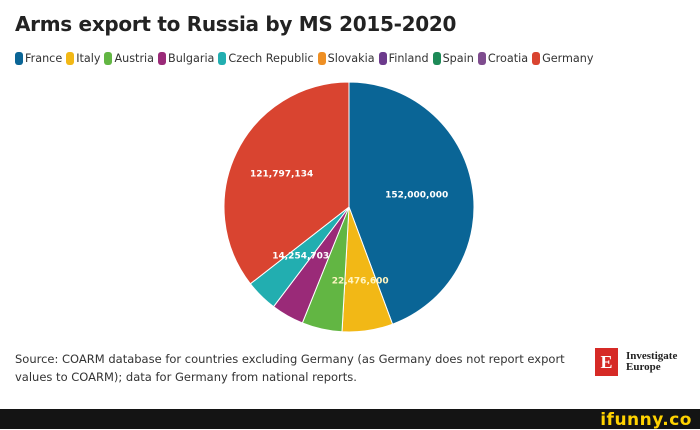  Describe the element at coordinates (643, 367) in the screenshot. I see `logo-text-line2: Europe` at that location.